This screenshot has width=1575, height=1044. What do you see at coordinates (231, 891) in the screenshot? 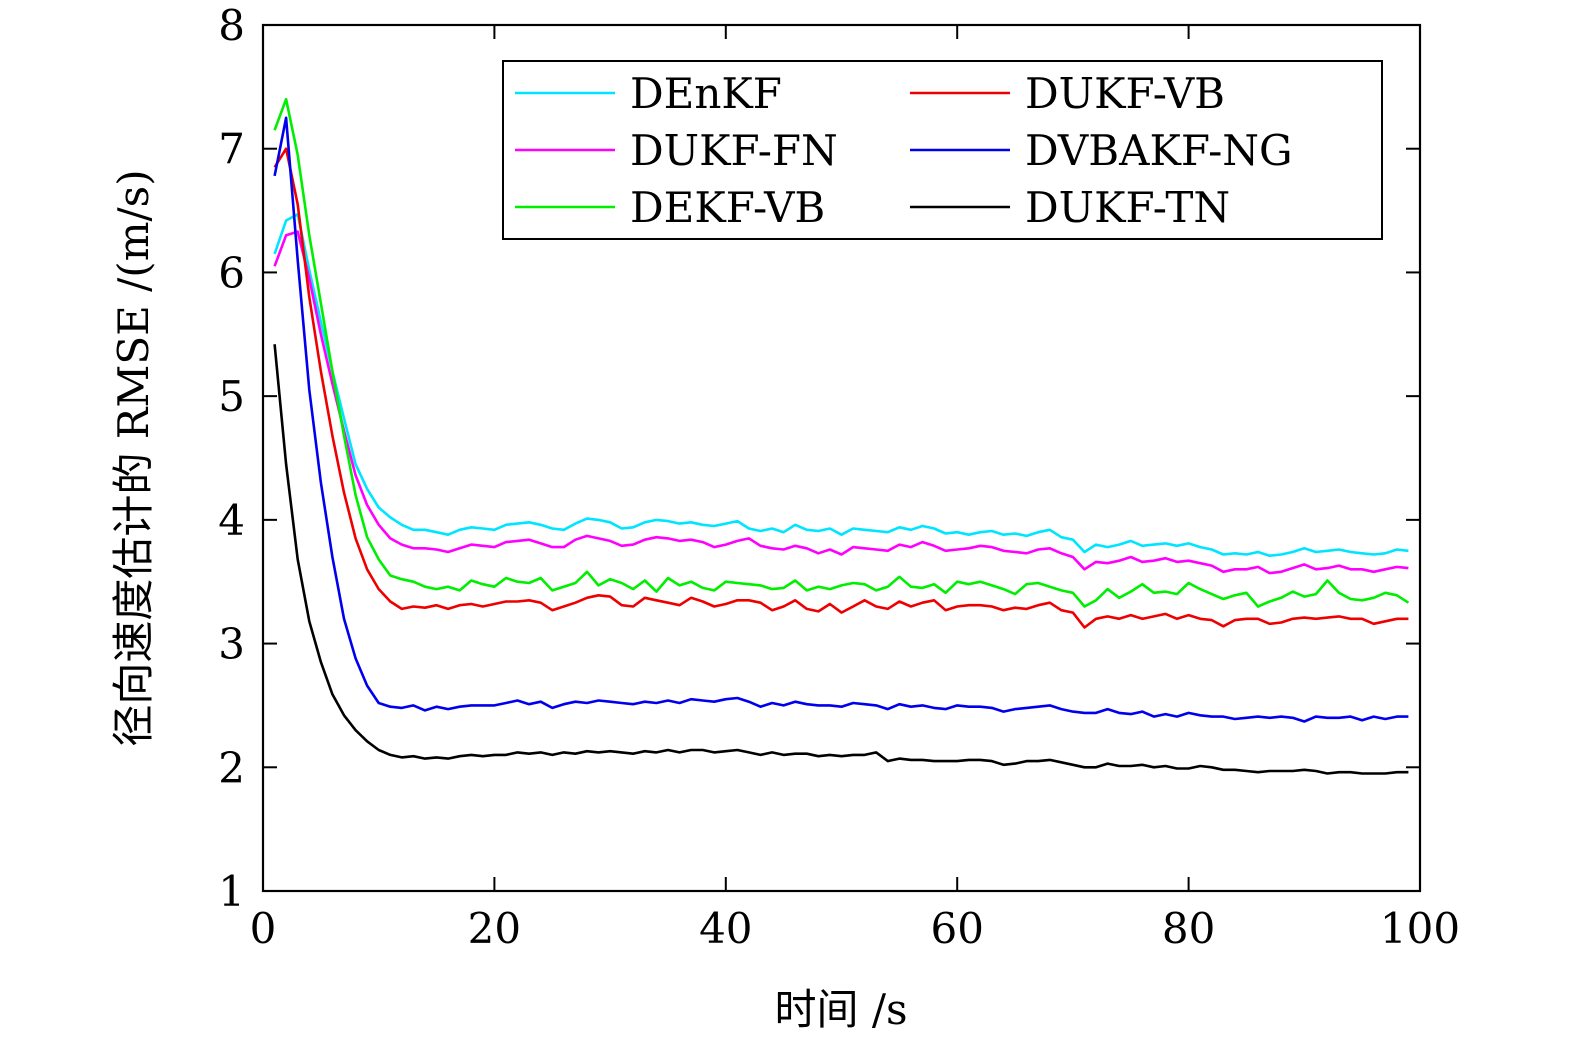
I see `y-tick-label: 1` at bounding box center [231, 891].